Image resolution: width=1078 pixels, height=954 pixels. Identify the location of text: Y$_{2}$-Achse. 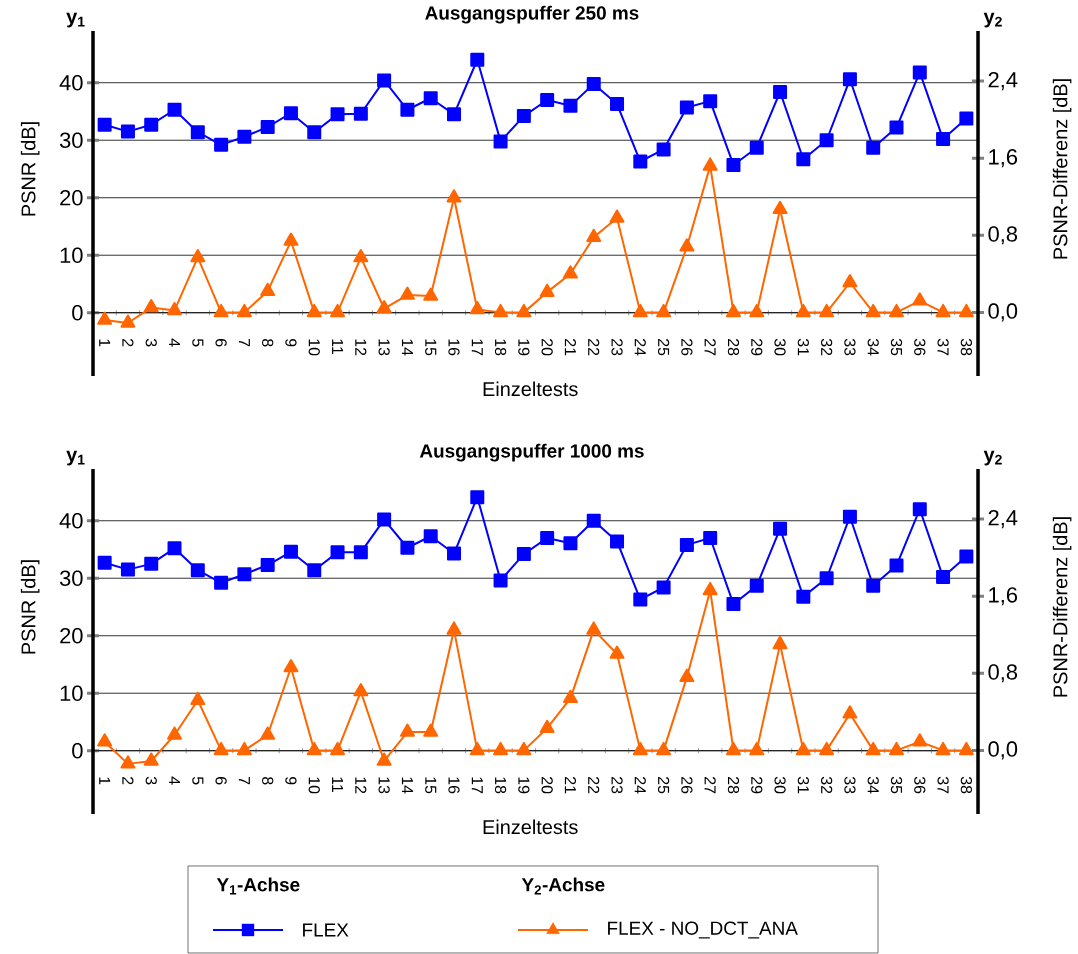
(563, 886).